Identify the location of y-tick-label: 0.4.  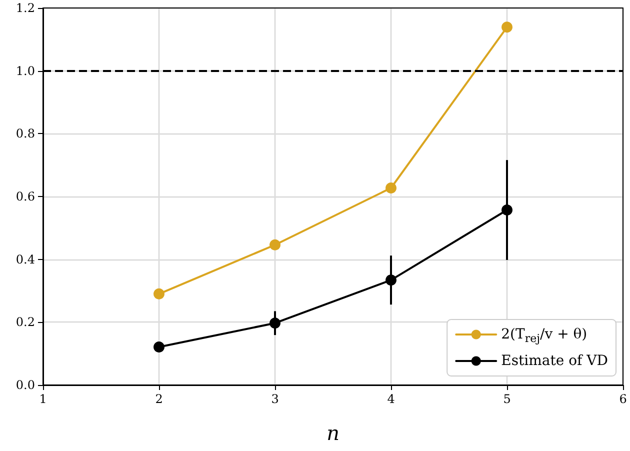
(26, 259).